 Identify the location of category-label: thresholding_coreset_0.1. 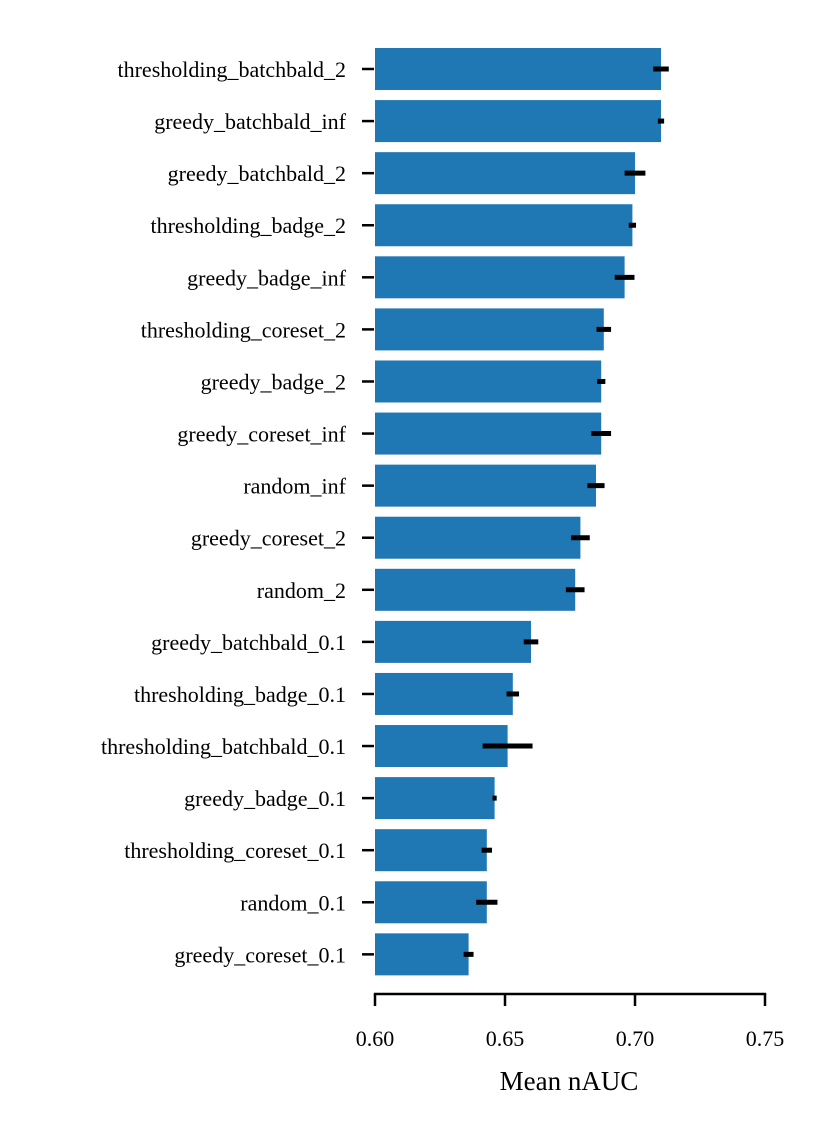
(235, 850).